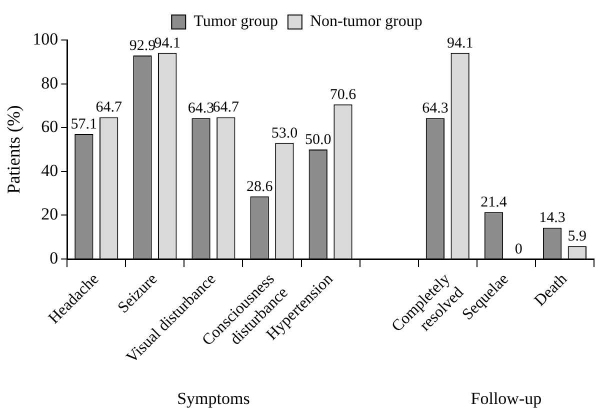  I want to click on data-label: 21.4, so click(494, 202).